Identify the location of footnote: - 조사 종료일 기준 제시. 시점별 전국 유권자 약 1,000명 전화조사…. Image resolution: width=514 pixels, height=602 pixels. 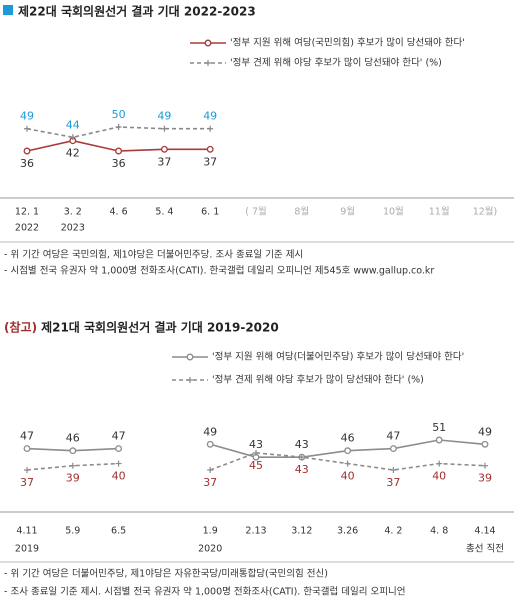
(205, 592).